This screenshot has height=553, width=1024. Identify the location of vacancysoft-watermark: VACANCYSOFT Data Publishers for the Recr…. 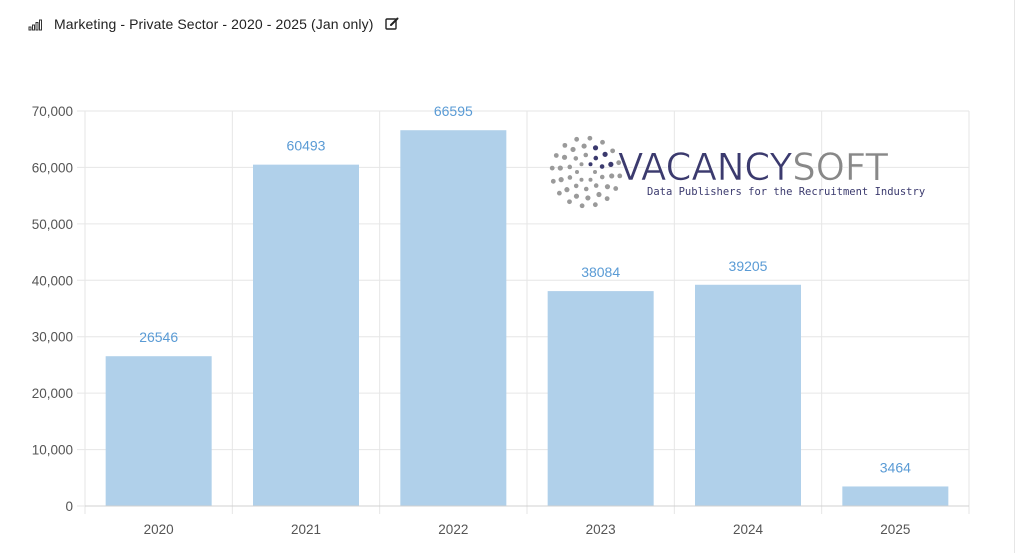
(737, 172).